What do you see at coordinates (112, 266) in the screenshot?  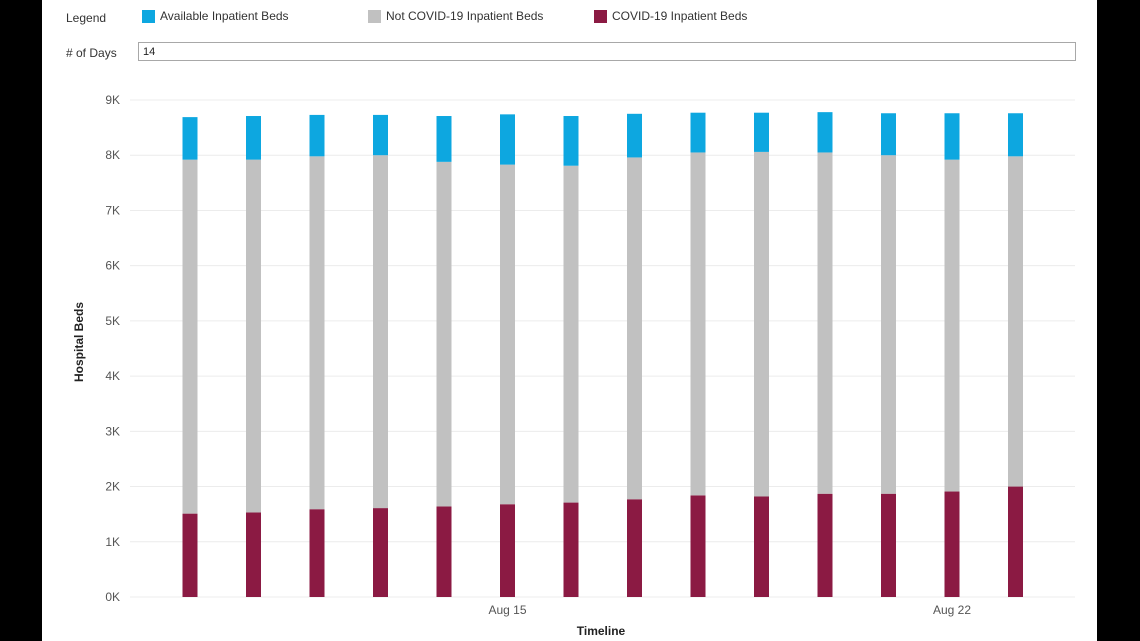 I see `y-tick-label: 6K` at bounding box center [112, 266].